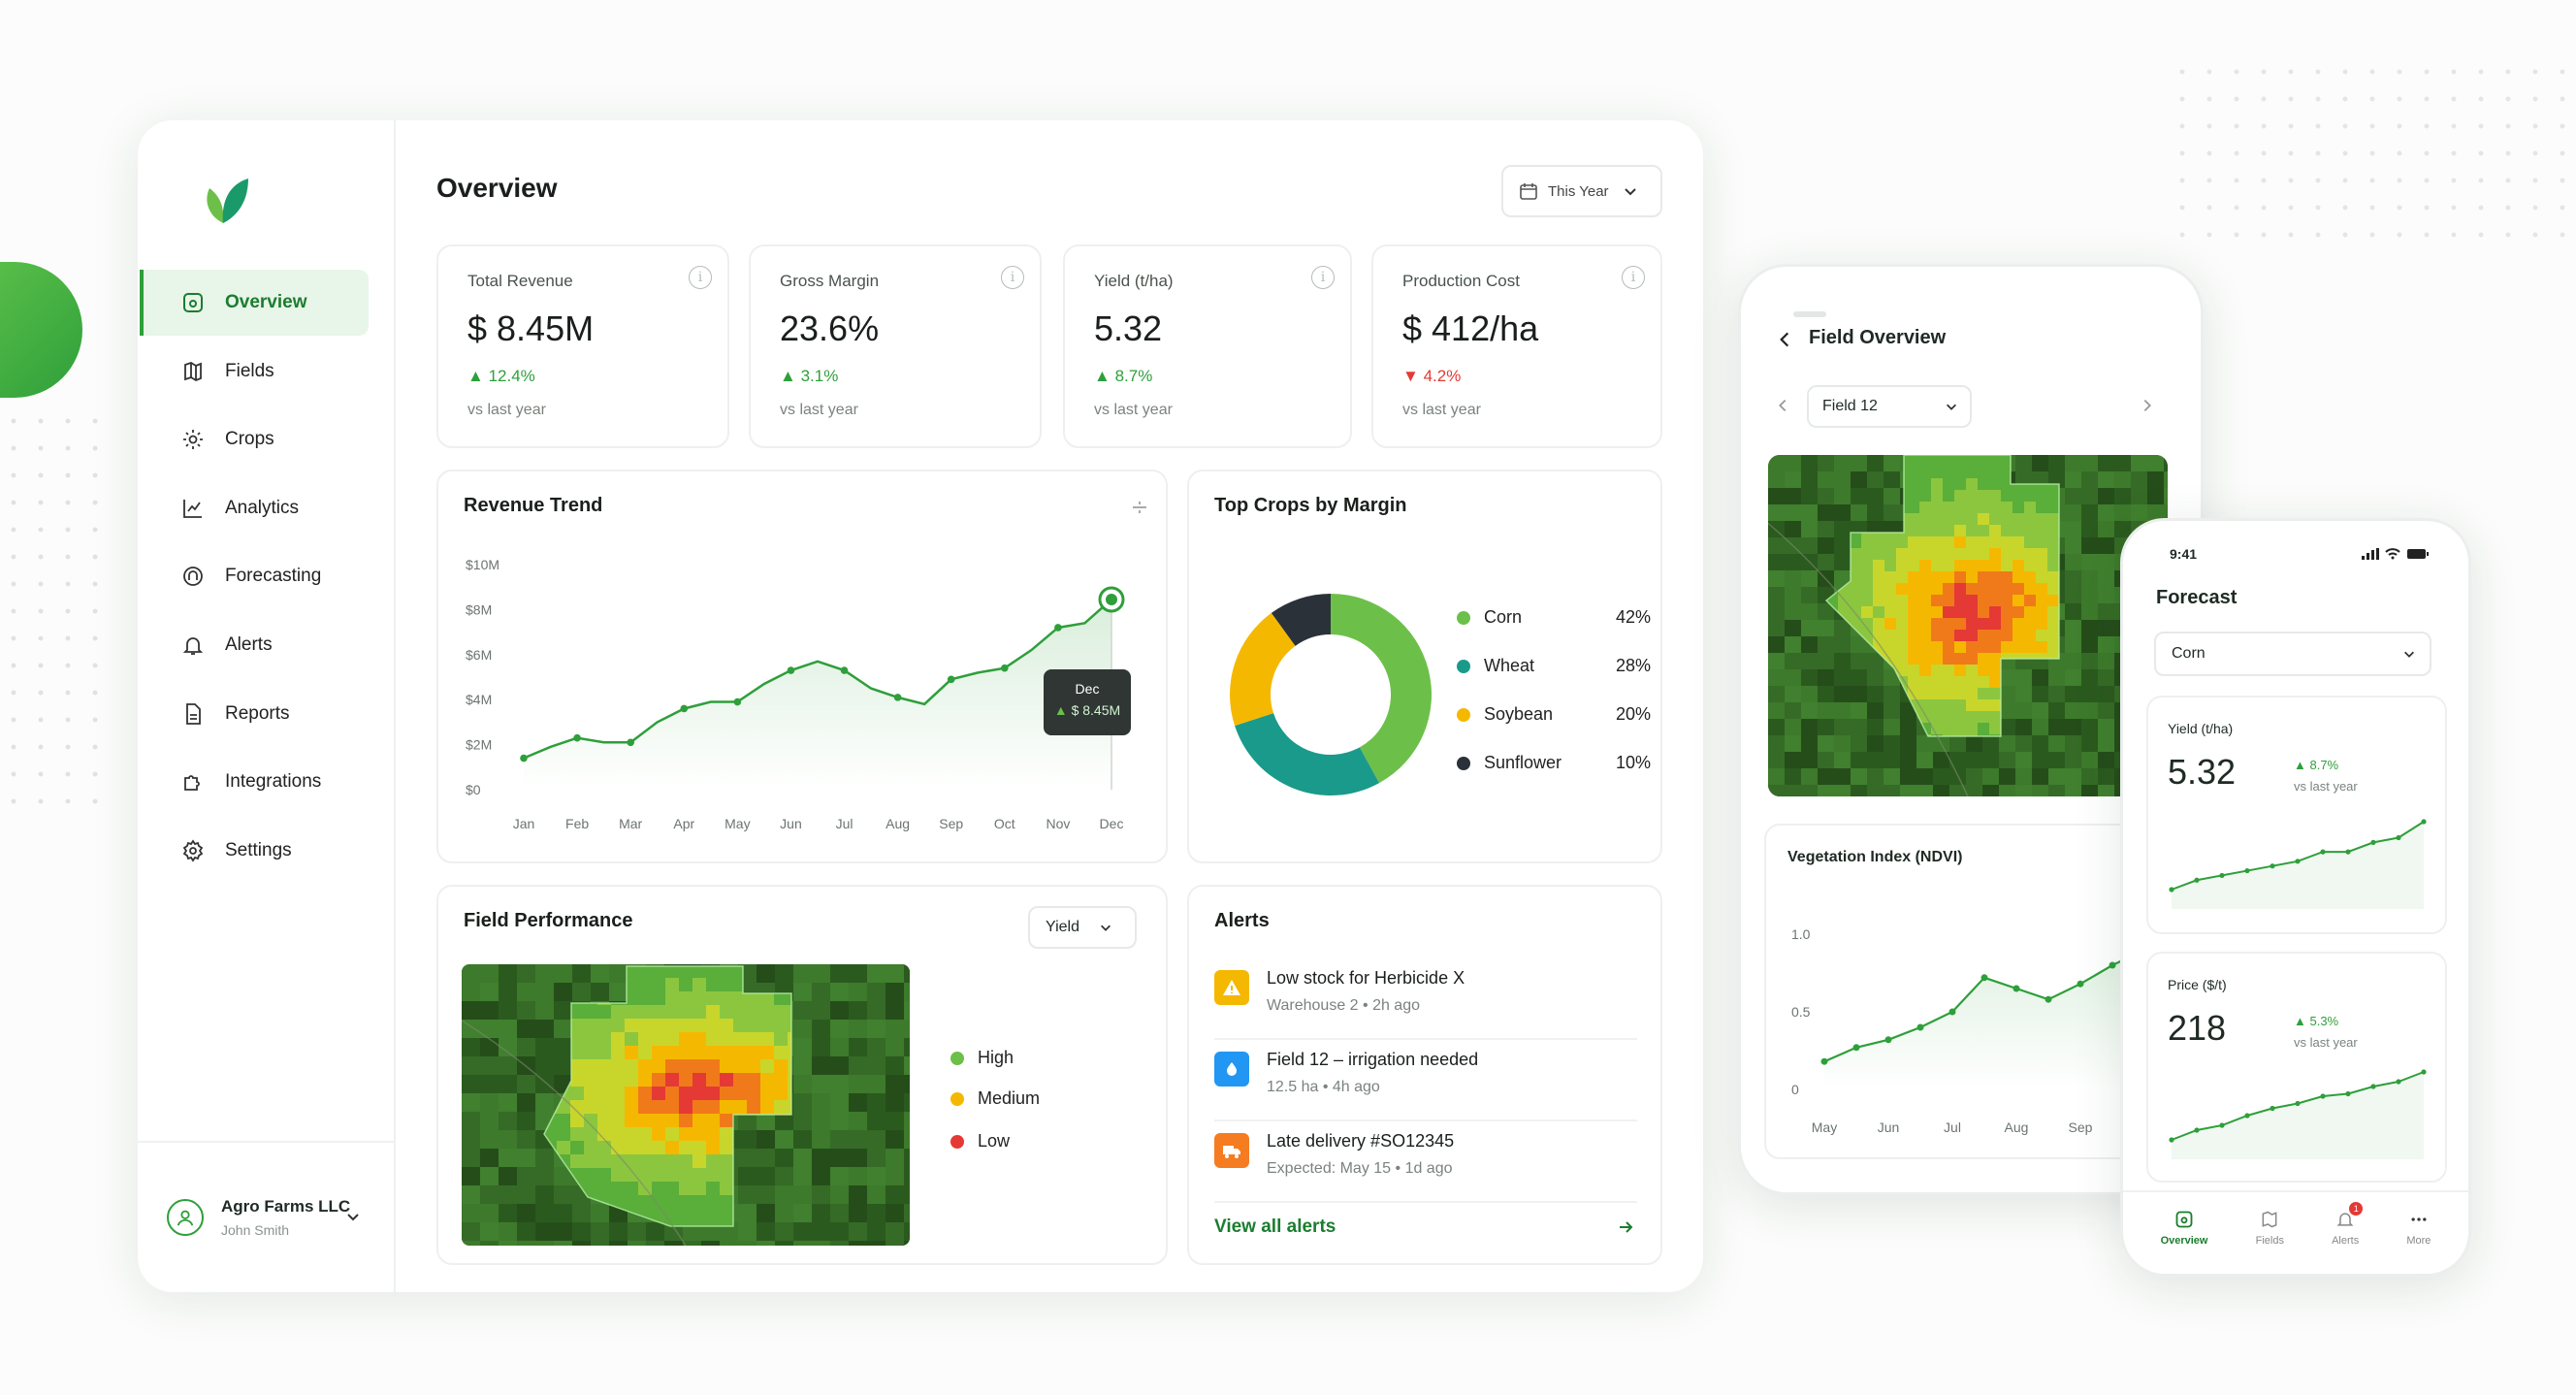 This screenshot has height=1395, width=2576. I want to click on metric-select: Yield, so click(1082, 928).